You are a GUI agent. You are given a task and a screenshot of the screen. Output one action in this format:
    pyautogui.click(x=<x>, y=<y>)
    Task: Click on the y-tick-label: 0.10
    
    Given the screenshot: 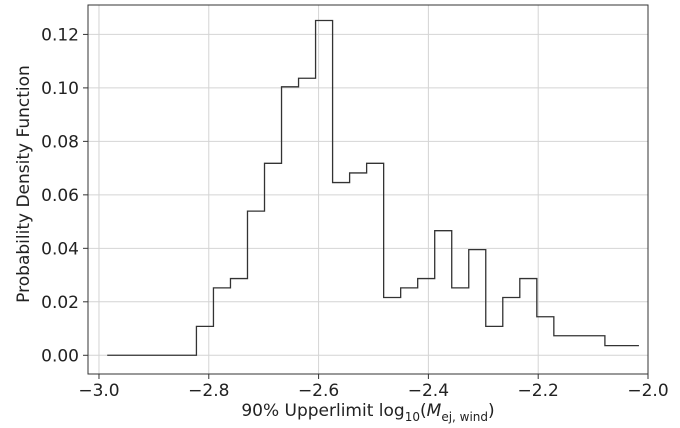 What is the action you would take?
    pyautogui.click(x=60, y=89)
    